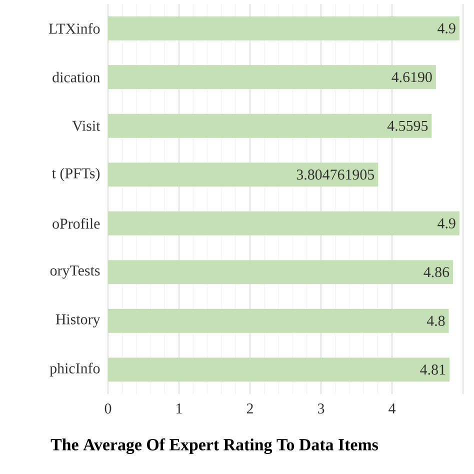 This screenshot has height=474, width=474. What do you see at coordinates (335, 175) in the screenshot?
I see `data-label: 3.804761905` at bounding box center [335, 175].